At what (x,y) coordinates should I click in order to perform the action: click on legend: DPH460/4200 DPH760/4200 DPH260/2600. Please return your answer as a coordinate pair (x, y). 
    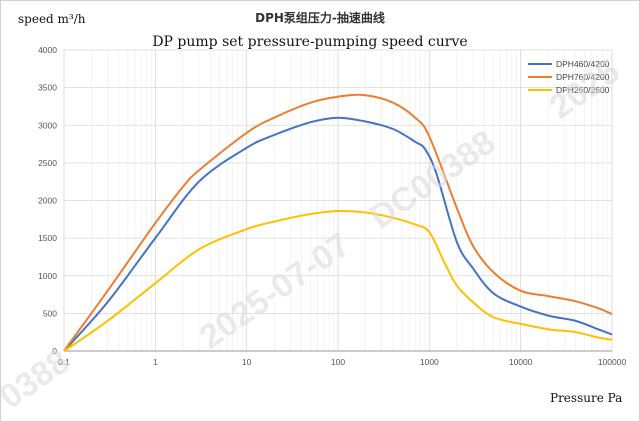
    Looking at the image, I should click on (569, 77).